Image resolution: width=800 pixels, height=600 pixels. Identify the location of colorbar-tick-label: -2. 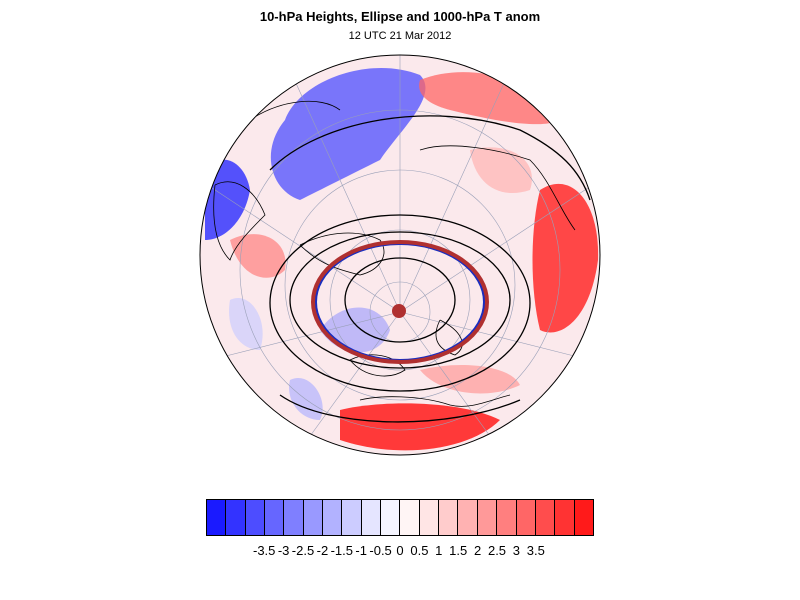
(322, 550).